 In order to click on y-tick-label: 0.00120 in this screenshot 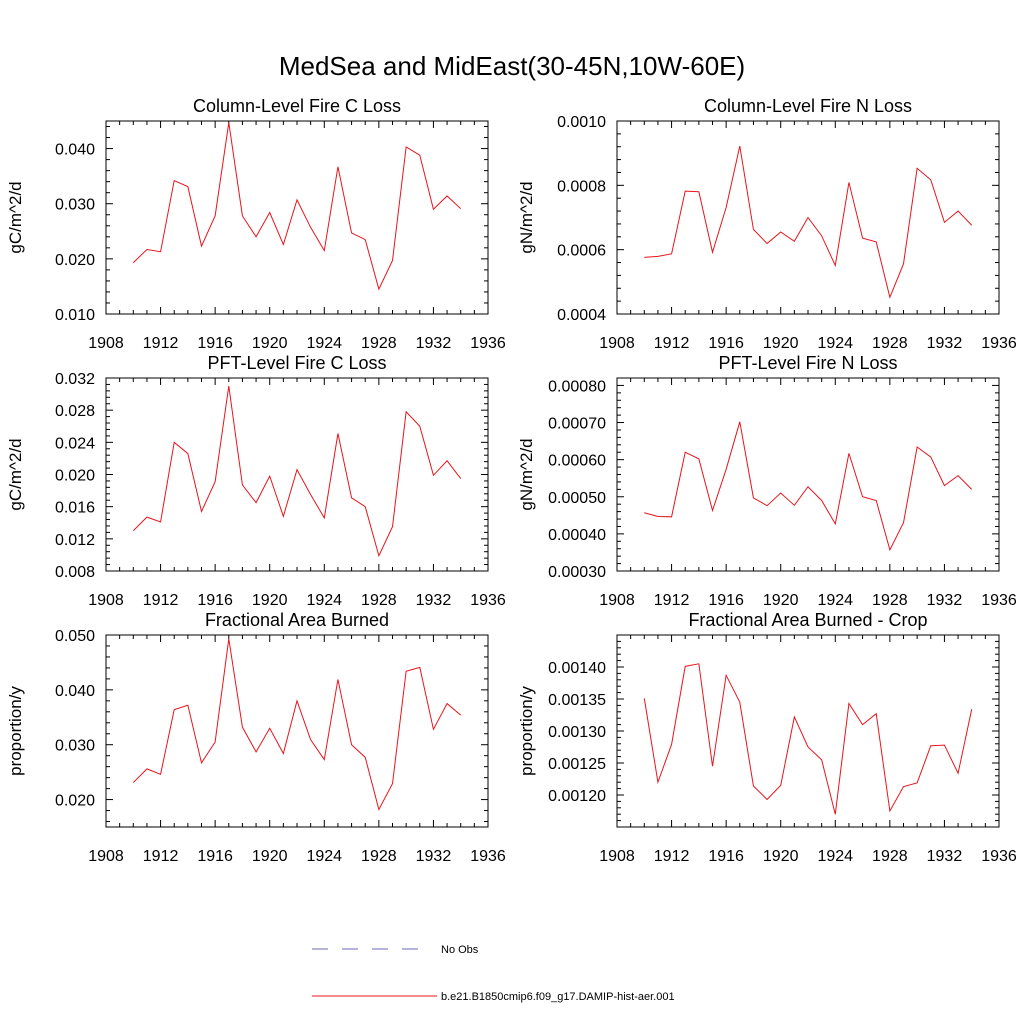, I will do `click(577, 796)`.